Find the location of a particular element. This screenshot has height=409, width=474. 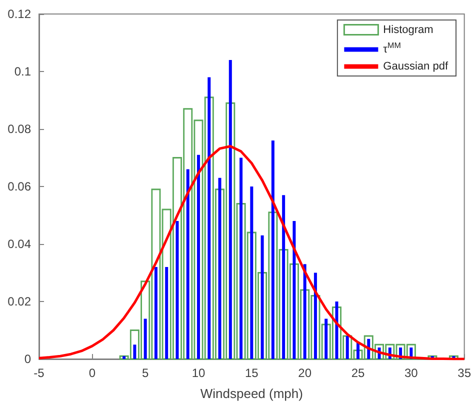

y-tick-label: 0.02 is located at coordinates (20, 301).